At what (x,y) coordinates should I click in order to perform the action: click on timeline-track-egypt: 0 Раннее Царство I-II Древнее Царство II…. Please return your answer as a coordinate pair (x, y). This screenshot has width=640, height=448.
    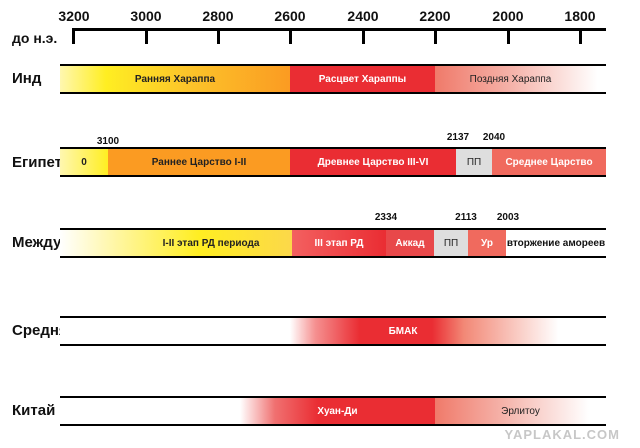
    Looking at the image, I should click on (333, 162).